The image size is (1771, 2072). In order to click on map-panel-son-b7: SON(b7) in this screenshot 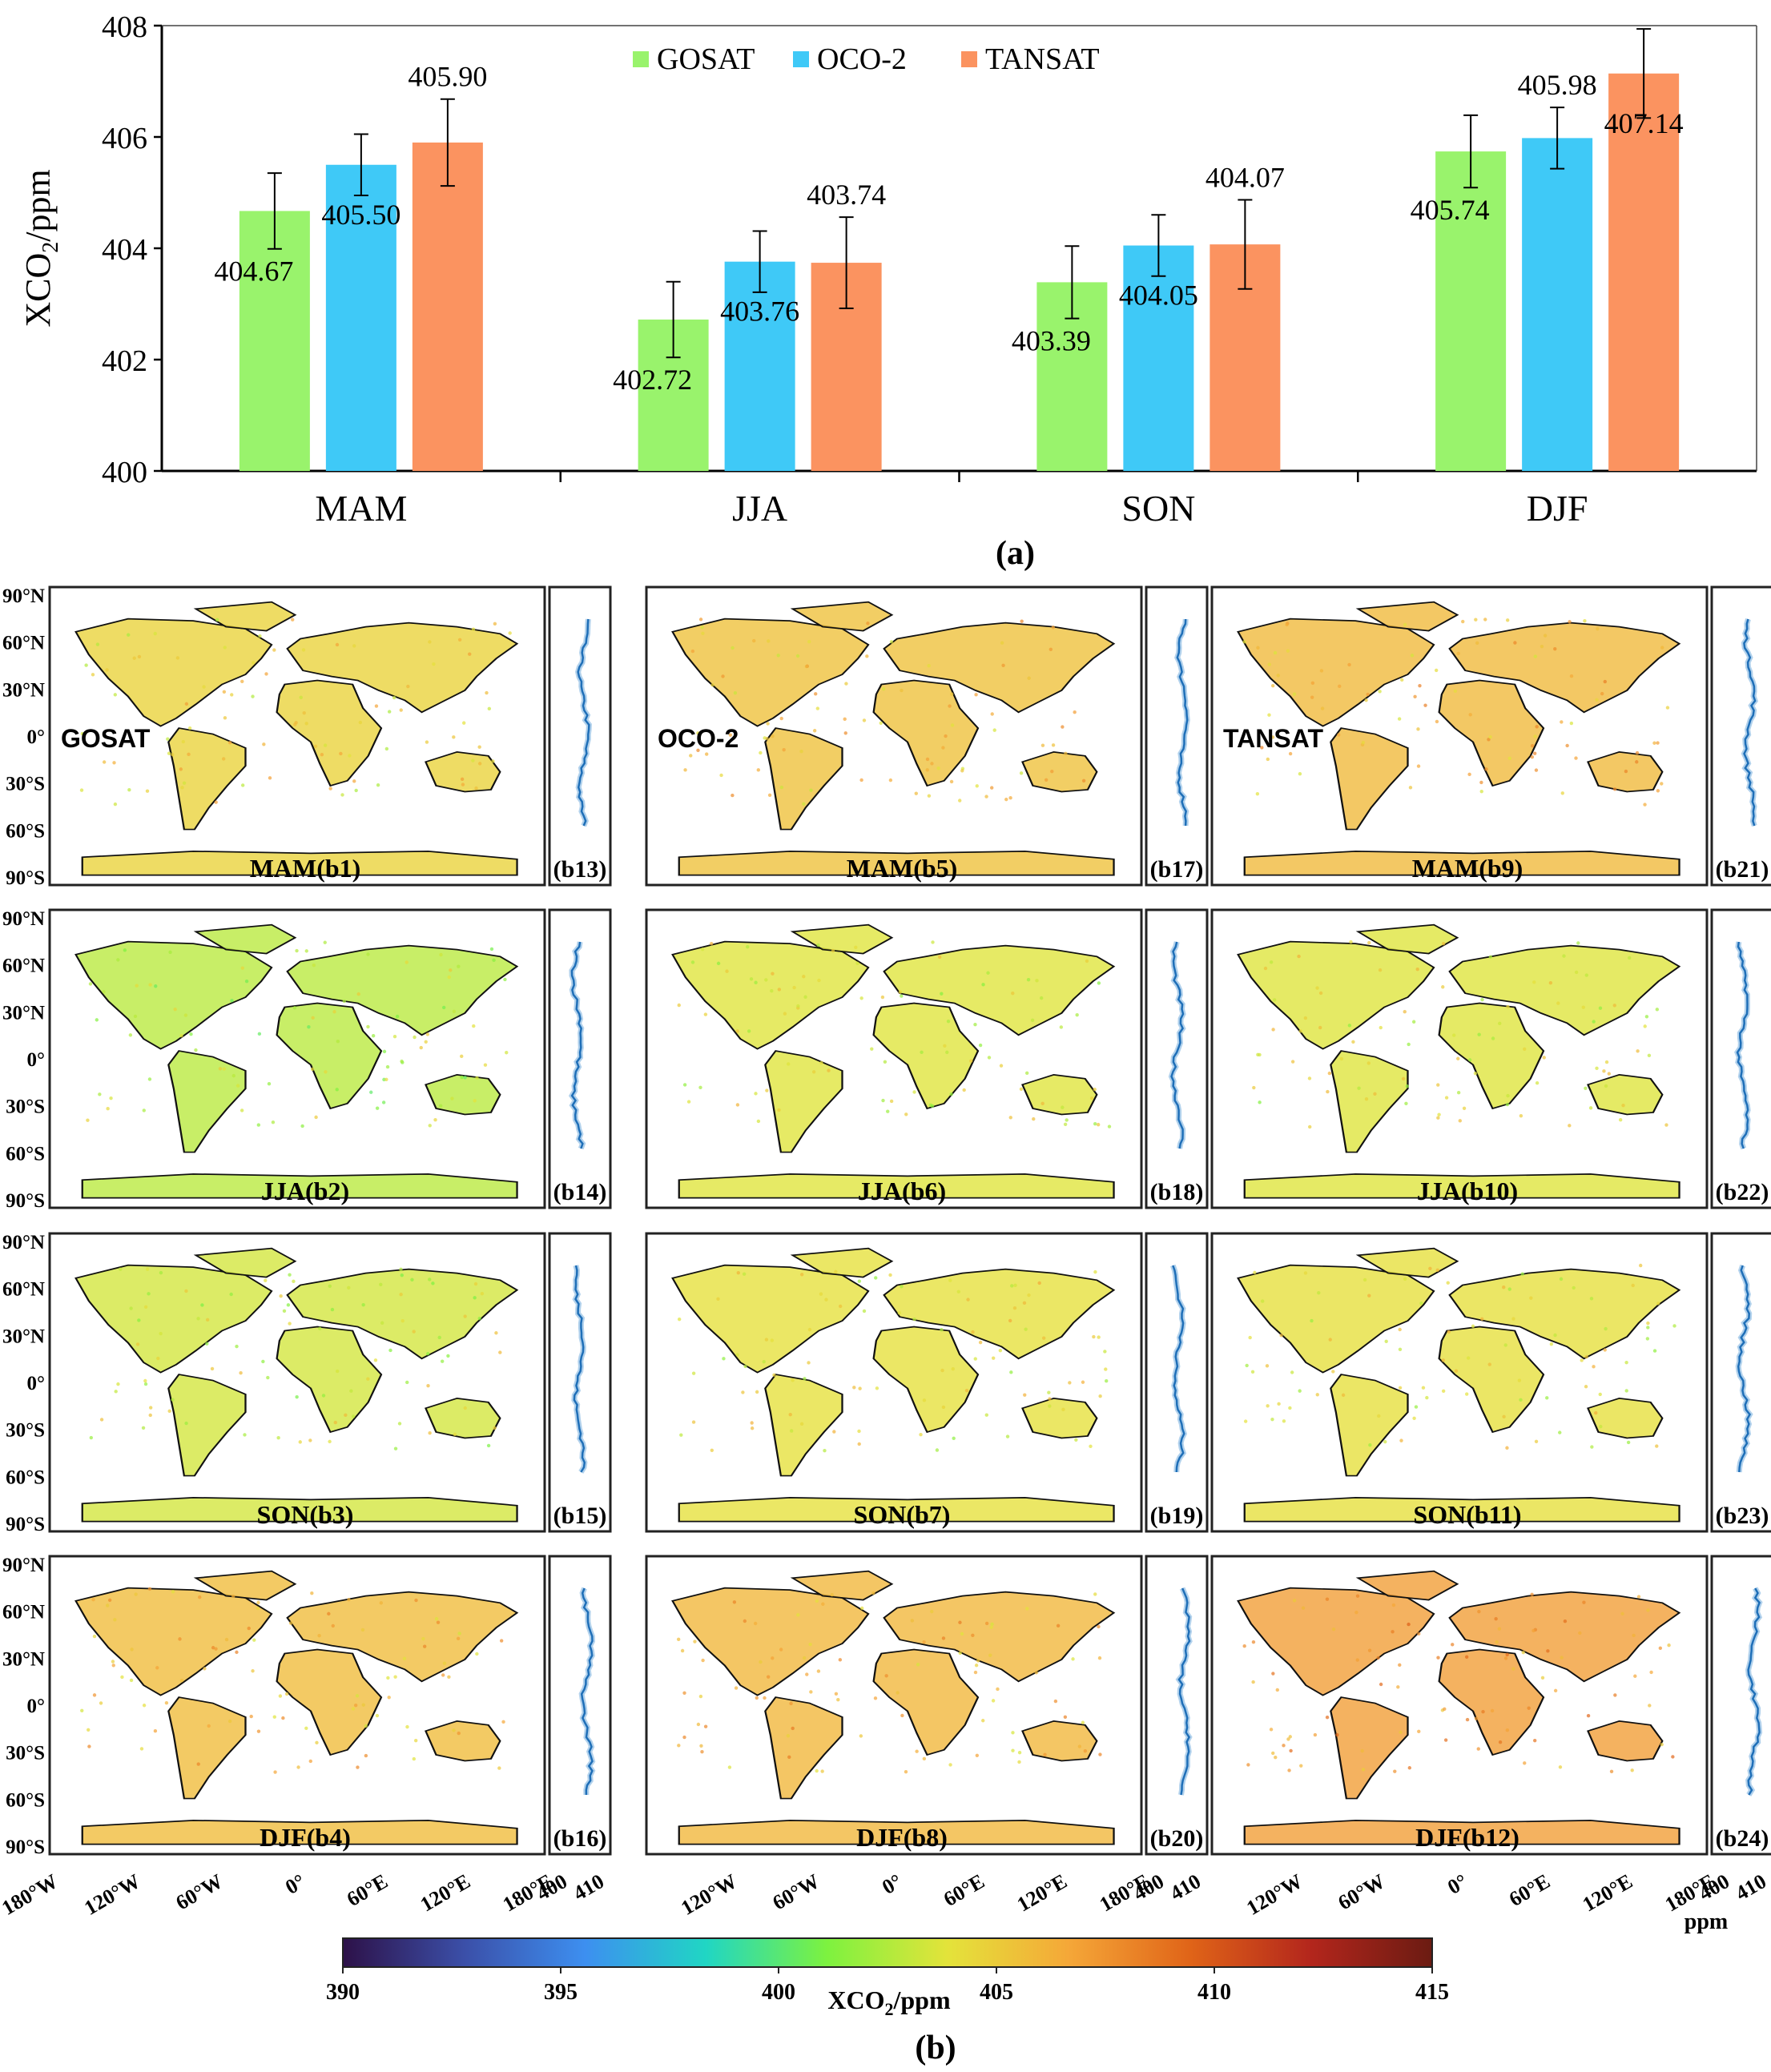, I will do `click(894, 1382)`.